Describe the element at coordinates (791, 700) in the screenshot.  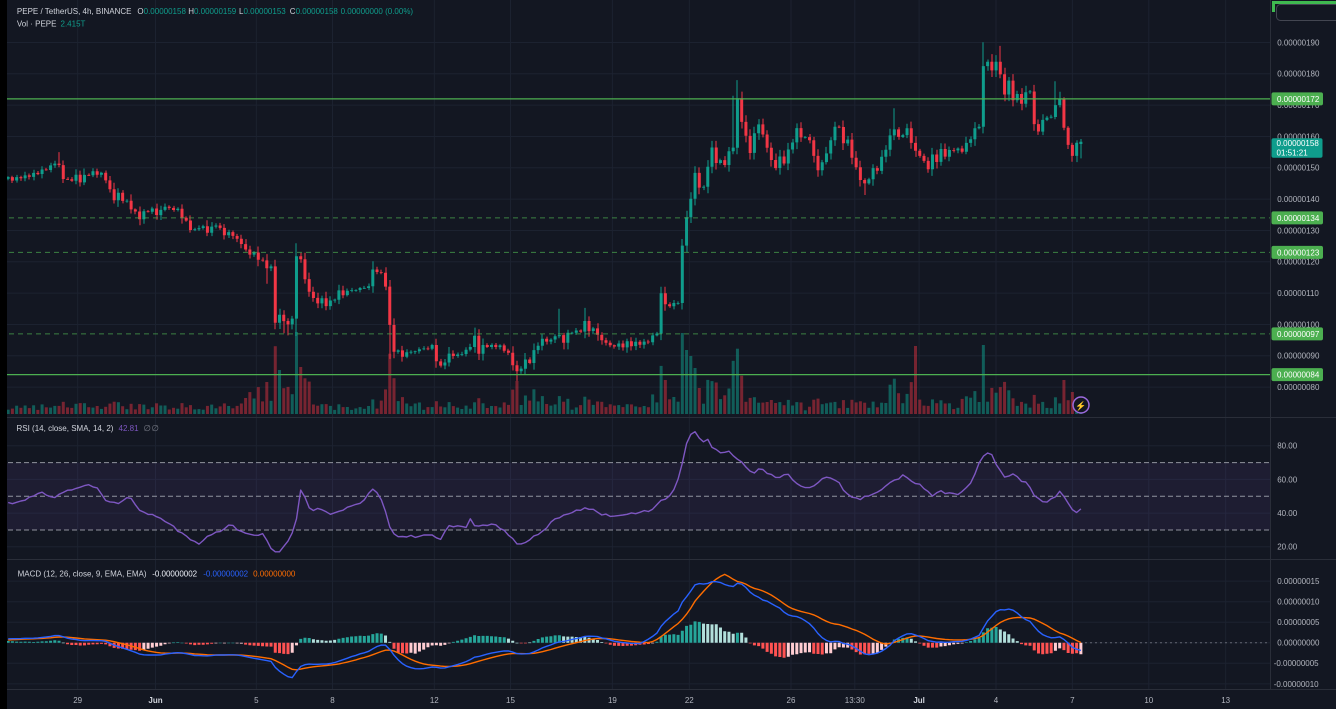
I see `svg-text: 26` at that location.